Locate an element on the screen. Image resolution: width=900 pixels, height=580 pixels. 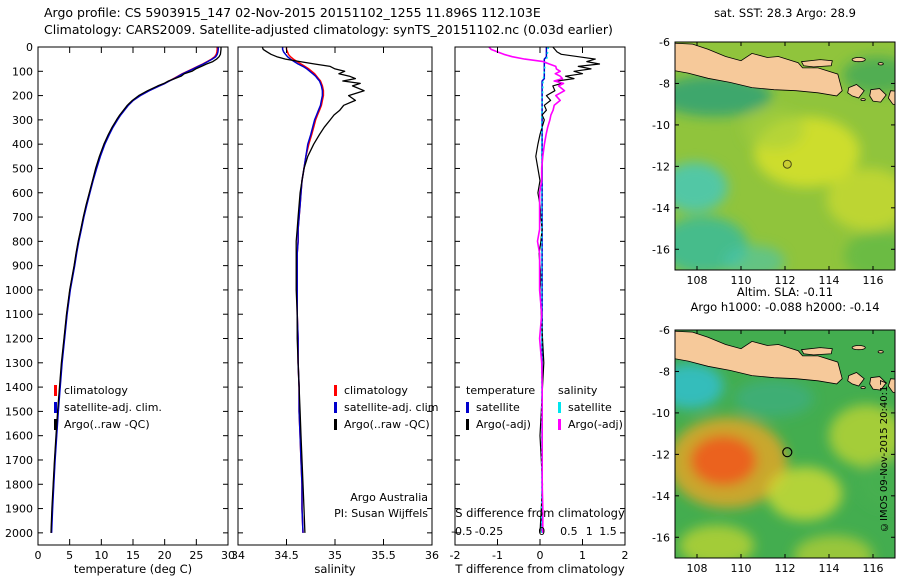
svg-text: 1100 is located at coordinates (19, 314).